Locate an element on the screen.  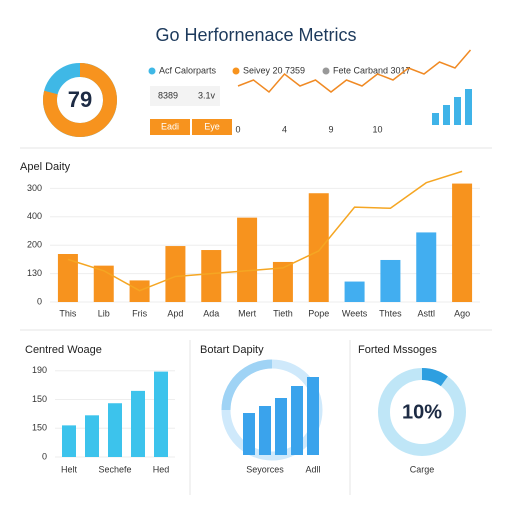
x-tick-label: Hed is located at coordinates (161, 469).